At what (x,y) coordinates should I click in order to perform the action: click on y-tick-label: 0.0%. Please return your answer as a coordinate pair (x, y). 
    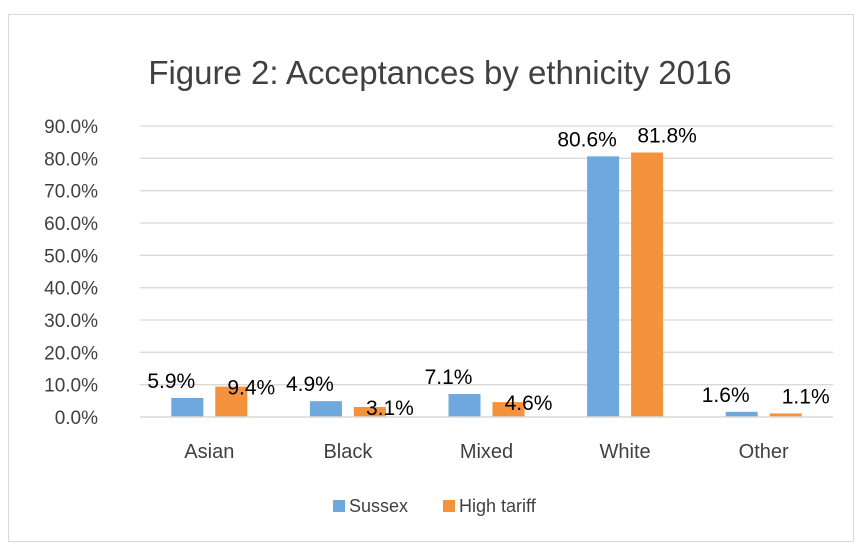
    Looking at the image, I should click on (76, 418).